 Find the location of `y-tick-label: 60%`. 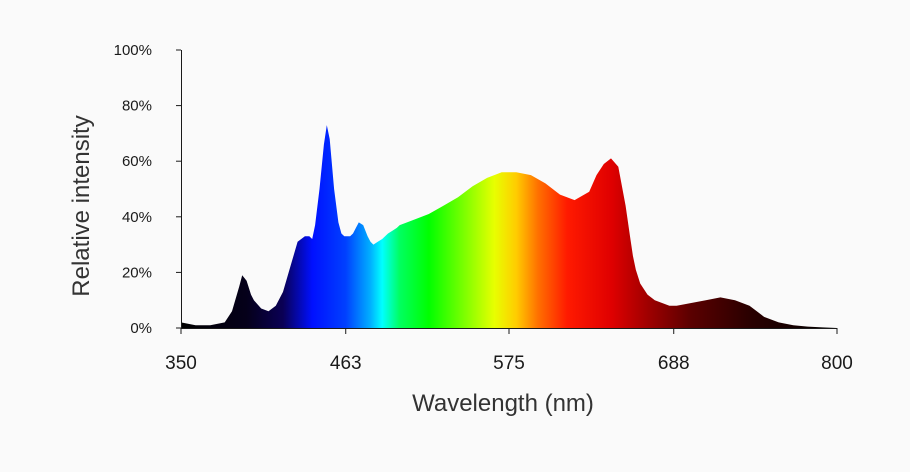

y-tick-label: 60% is located at coordinates (137, 161).